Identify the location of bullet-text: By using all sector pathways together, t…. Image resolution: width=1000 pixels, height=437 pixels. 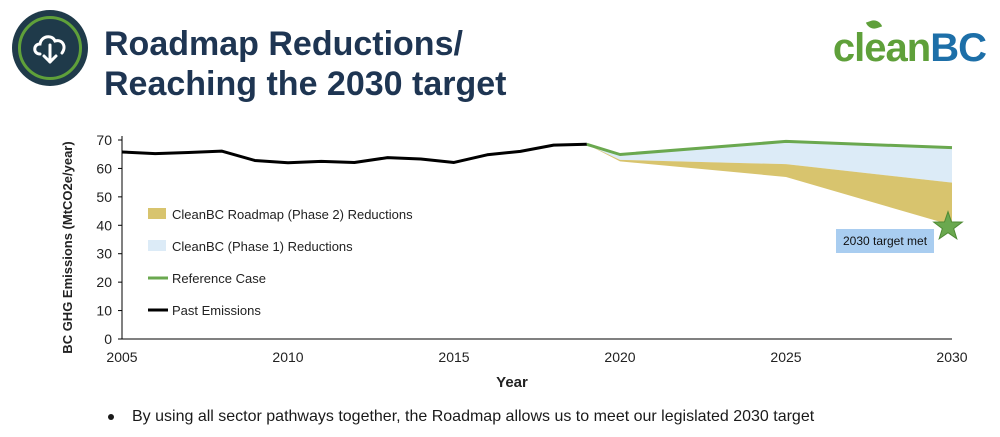
(473, 416).